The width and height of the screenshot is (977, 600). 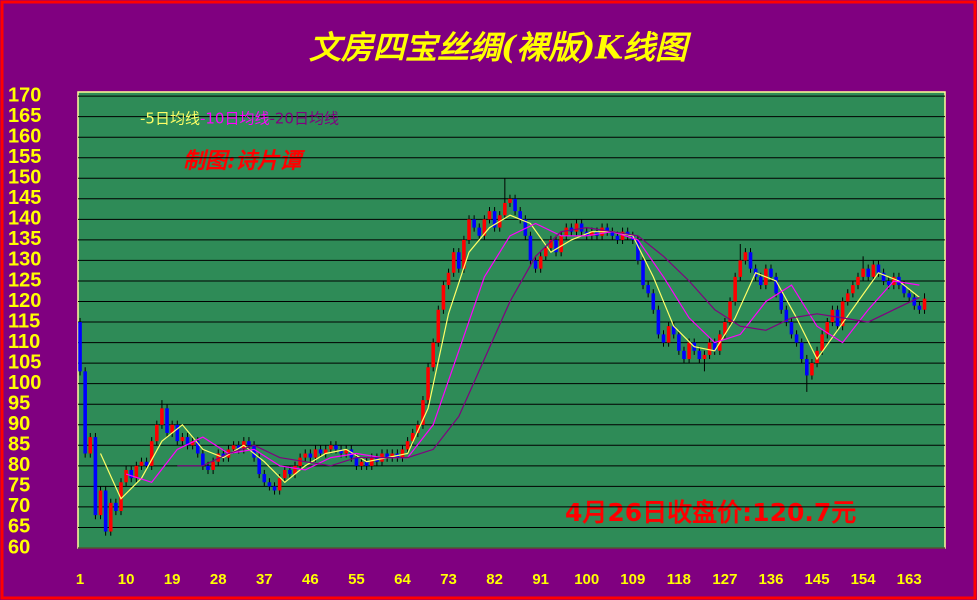 I want to click on legend-entry: -5日均线, so click(x=170, y=119).